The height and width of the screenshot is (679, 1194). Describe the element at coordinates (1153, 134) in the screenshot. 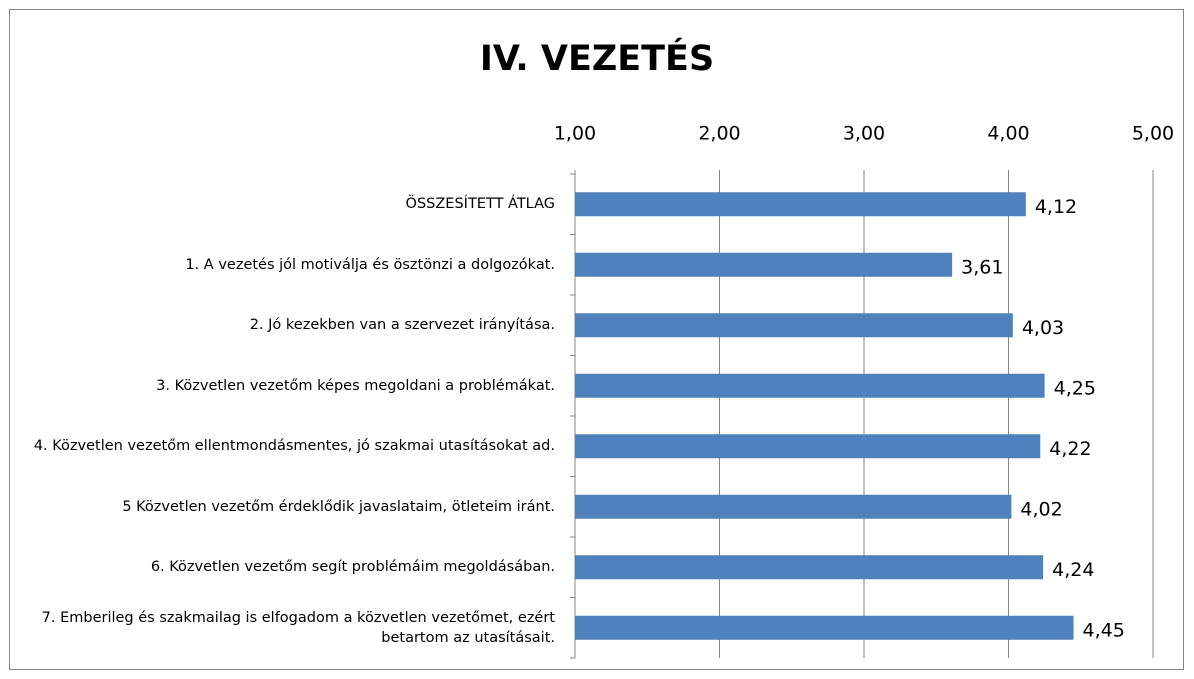

I see `x-tick-label: 5,00` at that location.